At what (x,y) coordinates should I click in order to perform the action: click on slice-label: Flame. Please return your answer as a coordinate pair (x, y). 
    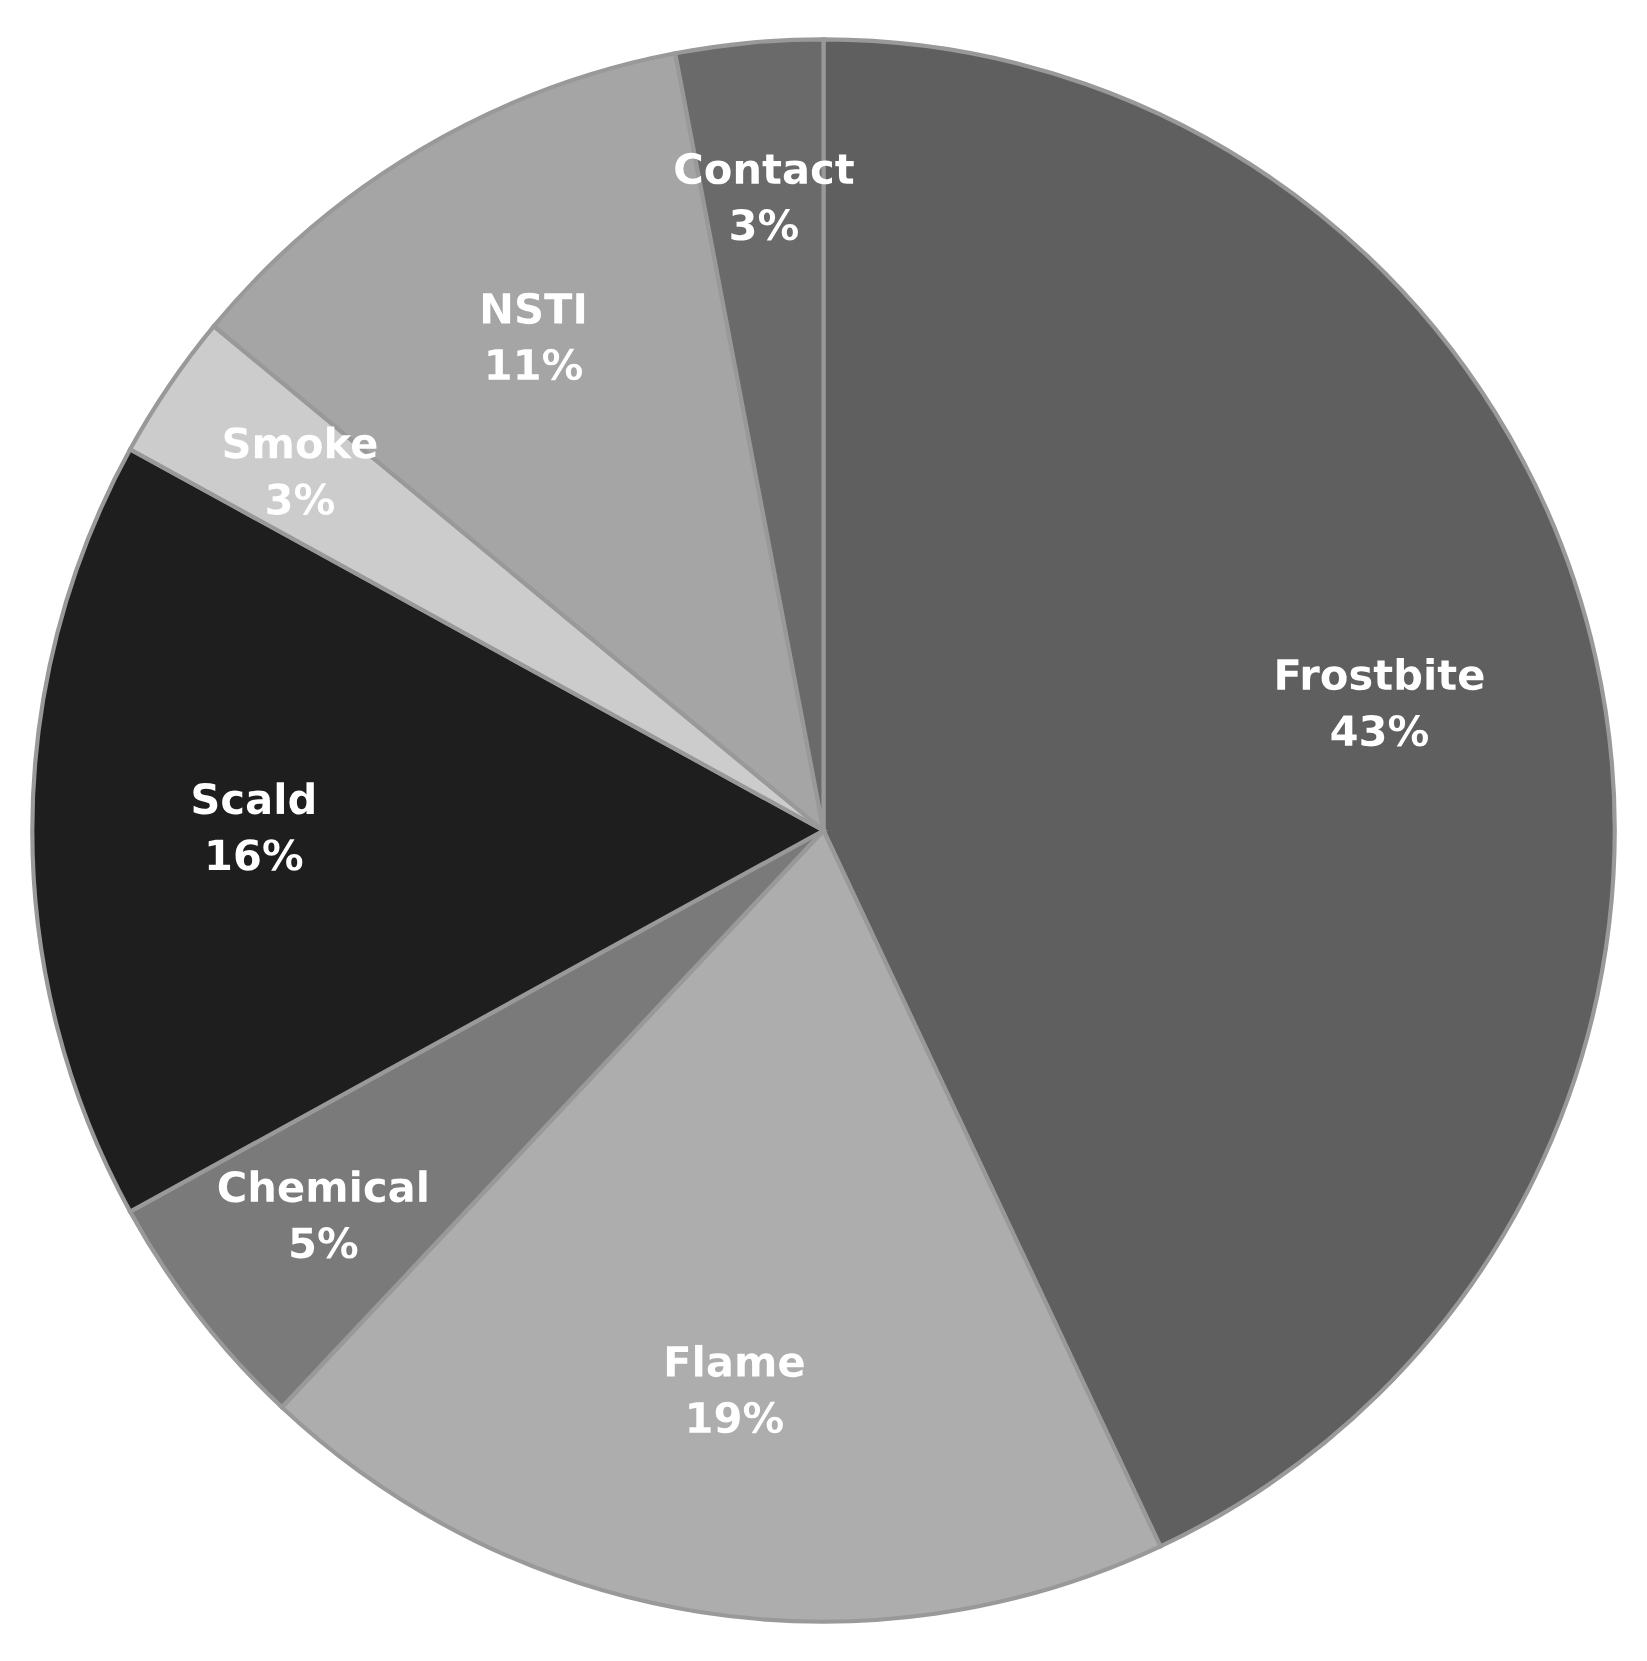
    Looking at the image, I should click on (735, 1361).